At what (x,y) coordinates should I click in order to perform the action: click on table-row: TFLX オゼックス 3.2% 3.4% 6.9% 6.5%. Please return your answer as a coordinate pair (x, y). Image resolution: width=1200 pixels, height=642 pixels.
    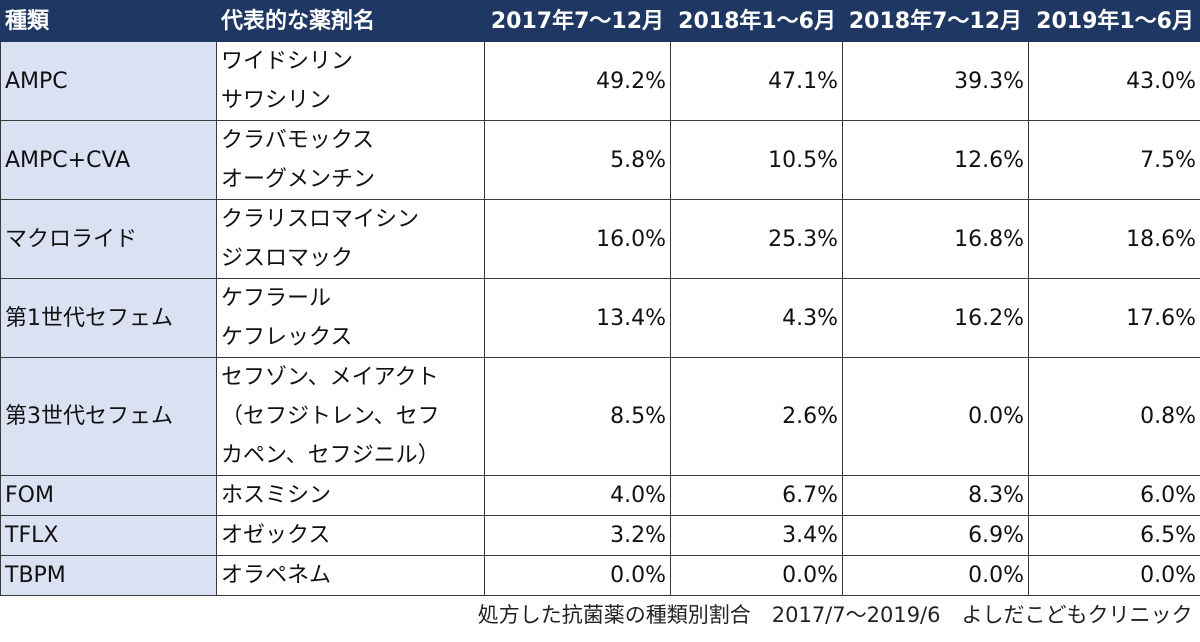
    Looking at the image, I should click on (600, 535).